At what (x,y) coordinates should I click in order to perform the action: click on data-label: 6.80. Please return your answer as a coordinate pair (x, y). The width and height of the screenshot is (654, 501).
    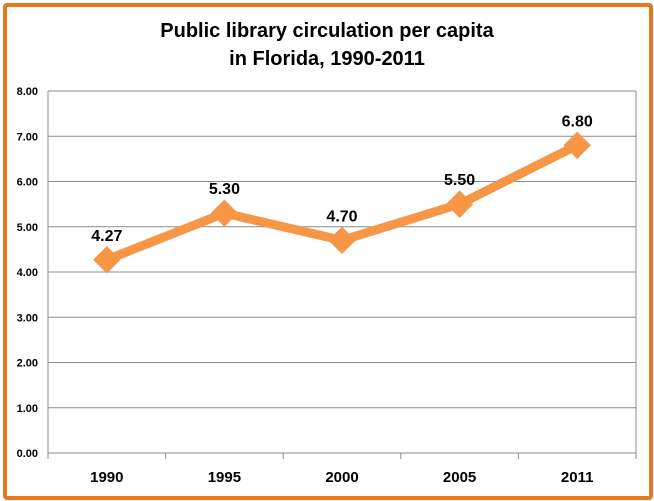
    Looking at the image, I should click on (577, 121).